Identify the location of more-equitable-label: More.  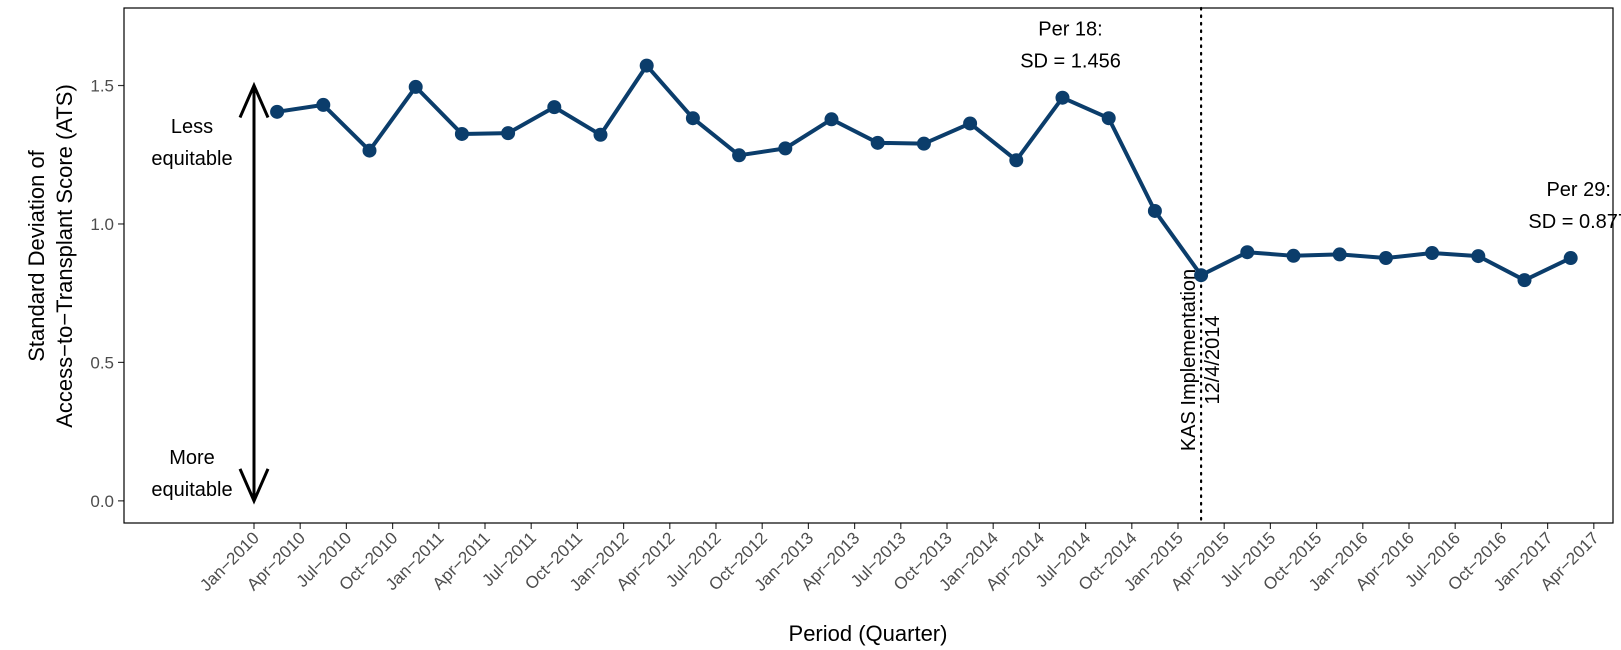
(192, 458).